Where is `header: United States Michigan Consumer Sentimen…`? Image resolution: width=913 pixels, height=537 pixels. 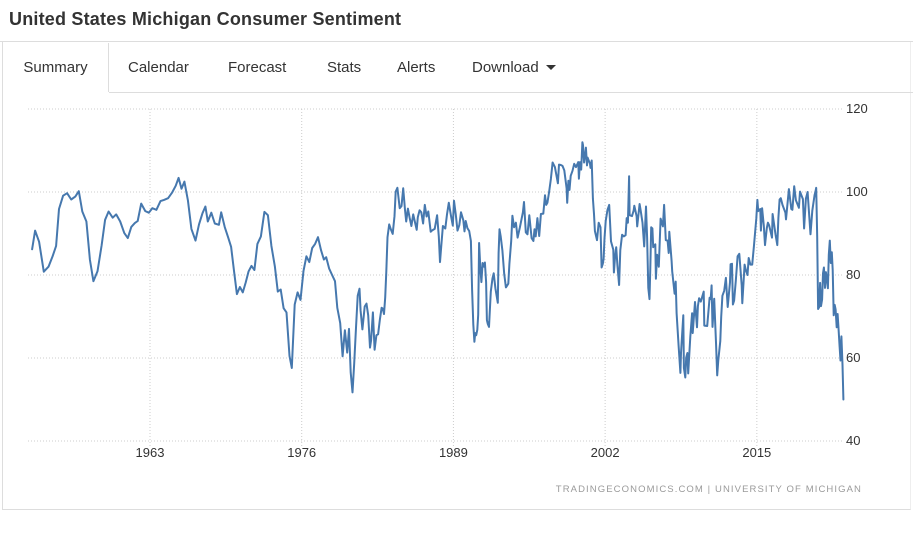 header: United States Michigan Consumer Sentimen… is located at coordinates (456, 21).